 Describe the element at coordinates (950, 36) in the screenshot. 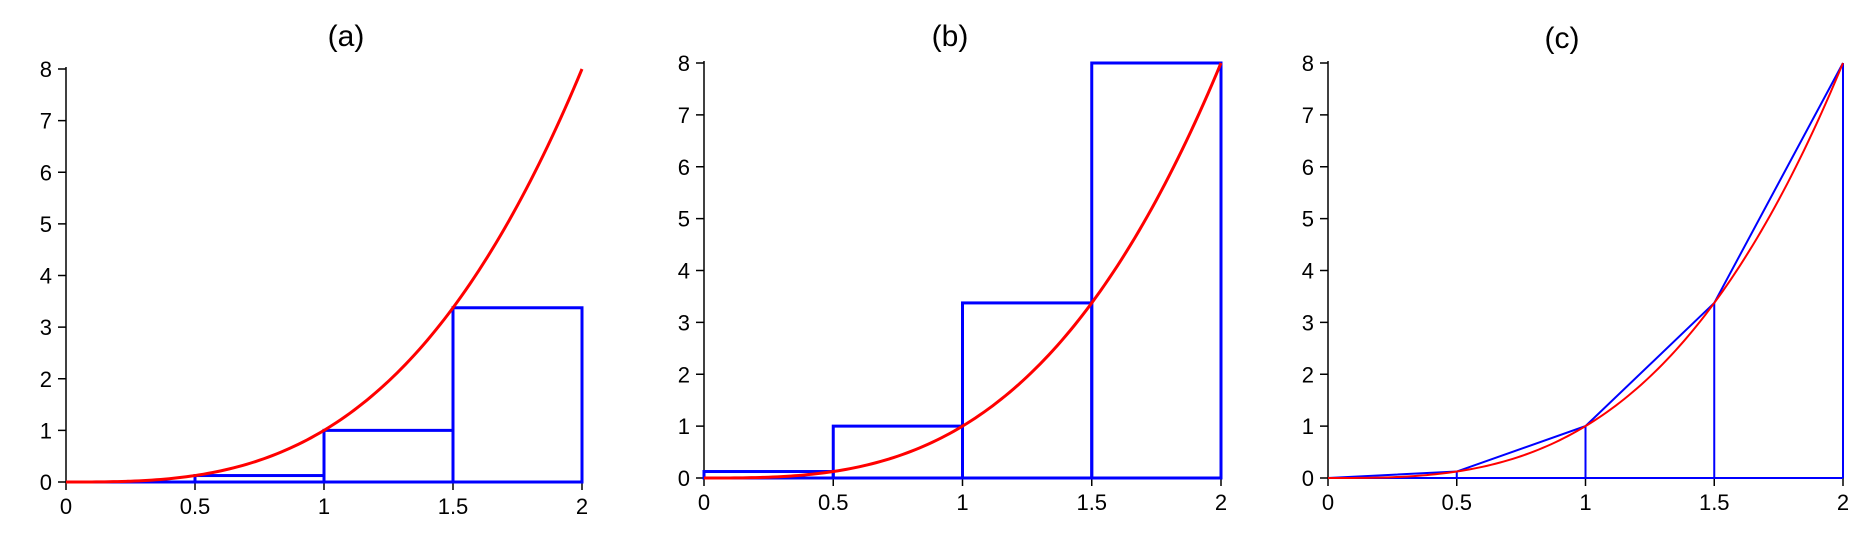

I see `panel-b-title: (b)` at that location.